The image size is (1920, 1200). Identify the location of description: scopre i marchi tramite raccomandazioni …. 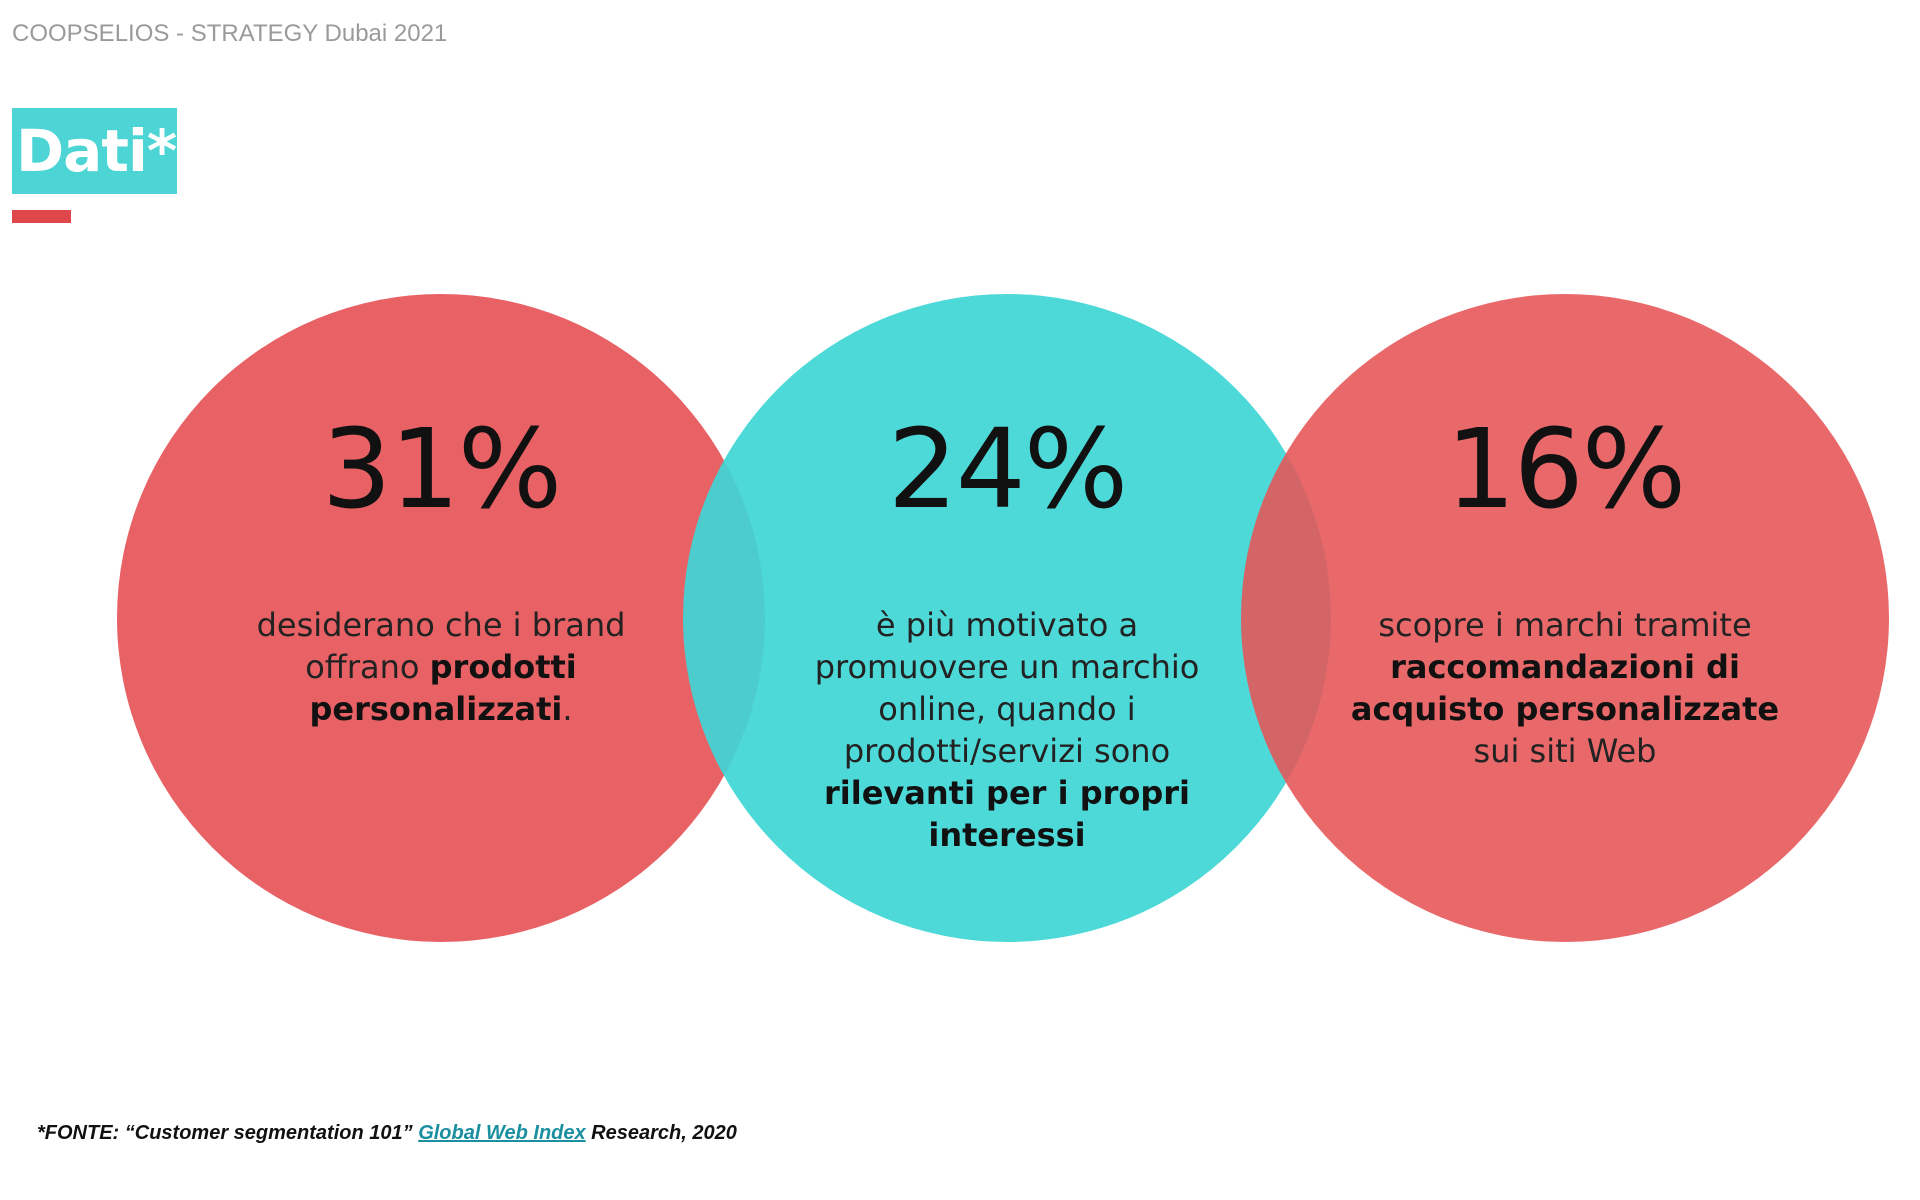
(1565, 688).